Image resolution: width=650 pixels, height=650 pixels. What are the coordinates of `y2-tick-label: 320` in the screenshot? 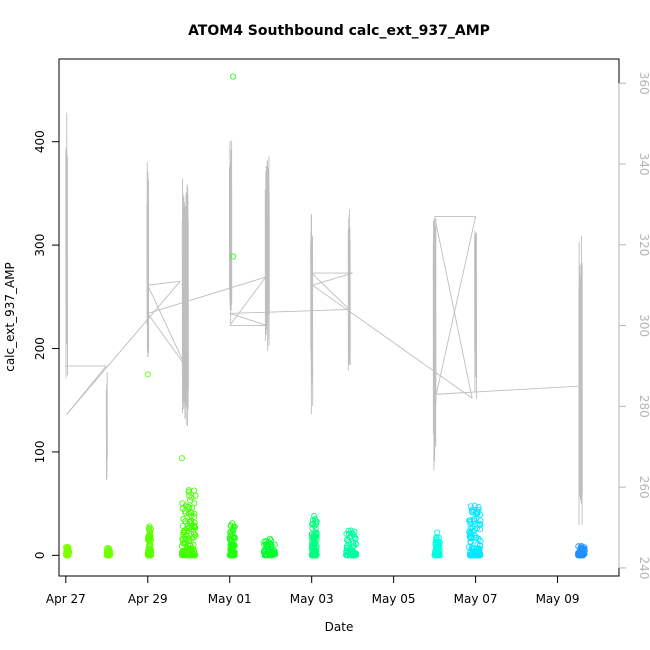 It's located at (643, 244).